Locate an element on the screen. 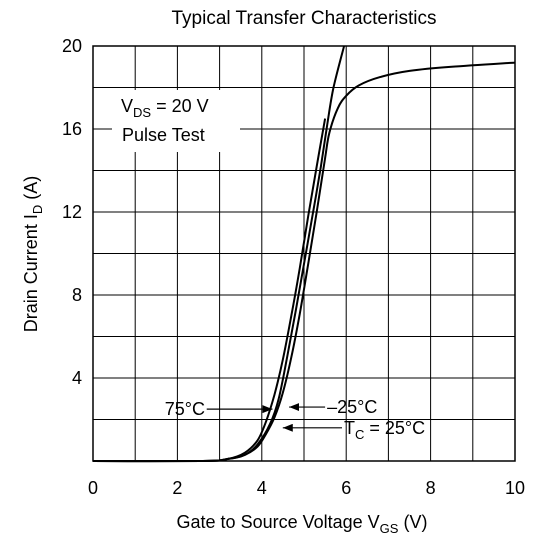 The image size is (534, 539). x-axis-label: Gate to Source Voltage VGS (V) is located at coordinates (302, 524).